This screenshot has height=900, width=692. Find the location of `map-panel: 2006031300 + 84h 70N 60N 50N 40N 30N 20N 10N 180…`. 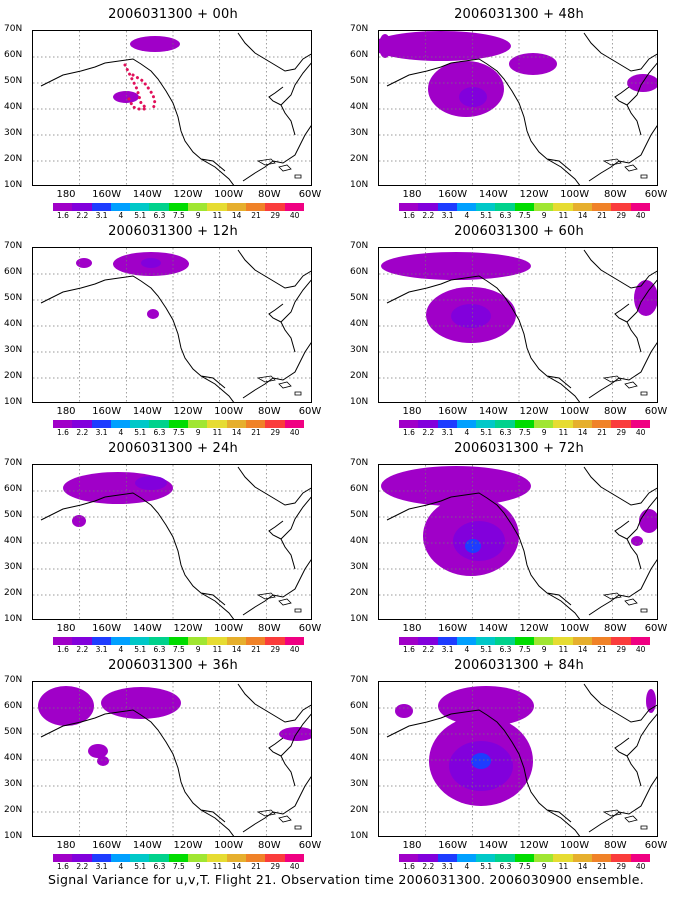

map-panel: 2006031300 + 84h 70N 60N 50N 40N 30N 20N 10N 180… is located at coordinates (519, 761).